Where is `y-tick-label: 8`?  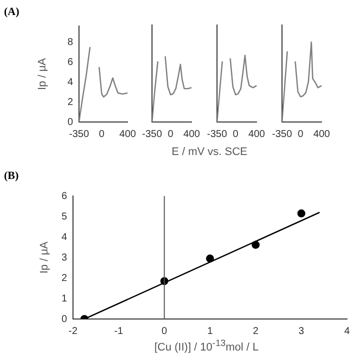 y-tick-label: 8 is located at coordinates (70, 42).